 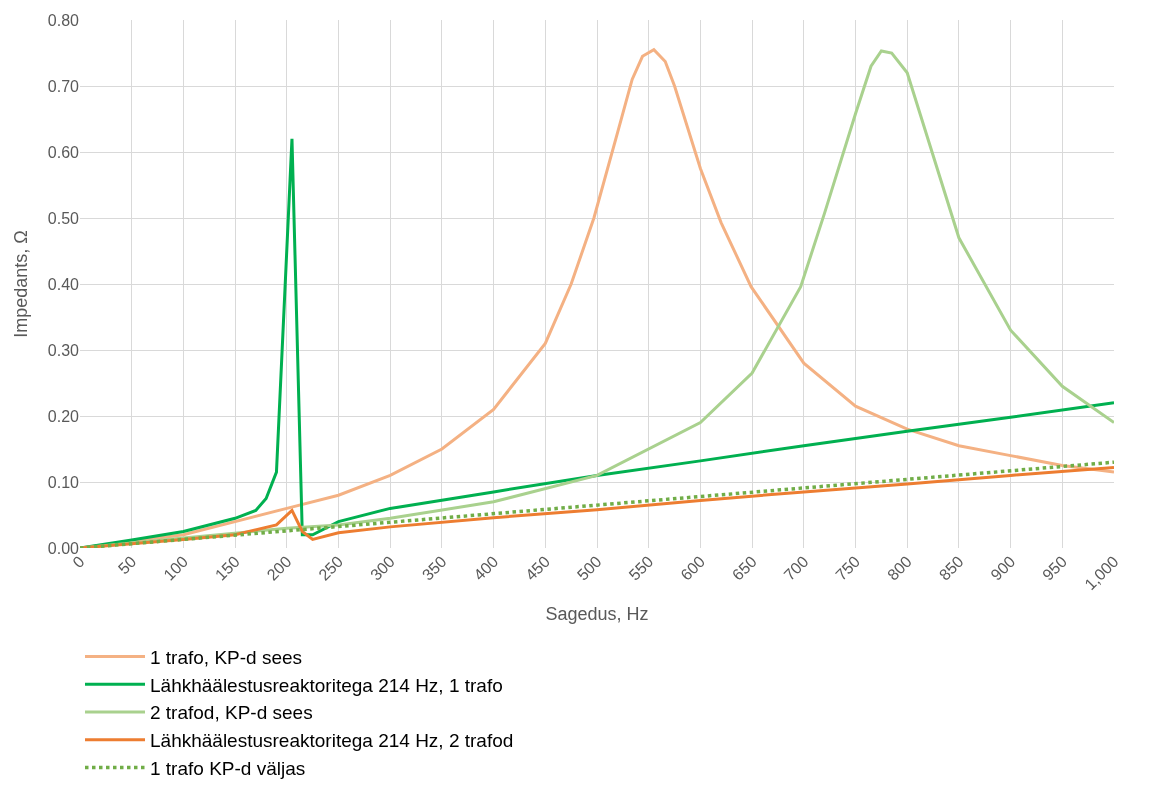 What do you see at coordinates (63, 284) in the screenshot?
I see `y-tick-label: 0.40` at bounding box center [63, 284].